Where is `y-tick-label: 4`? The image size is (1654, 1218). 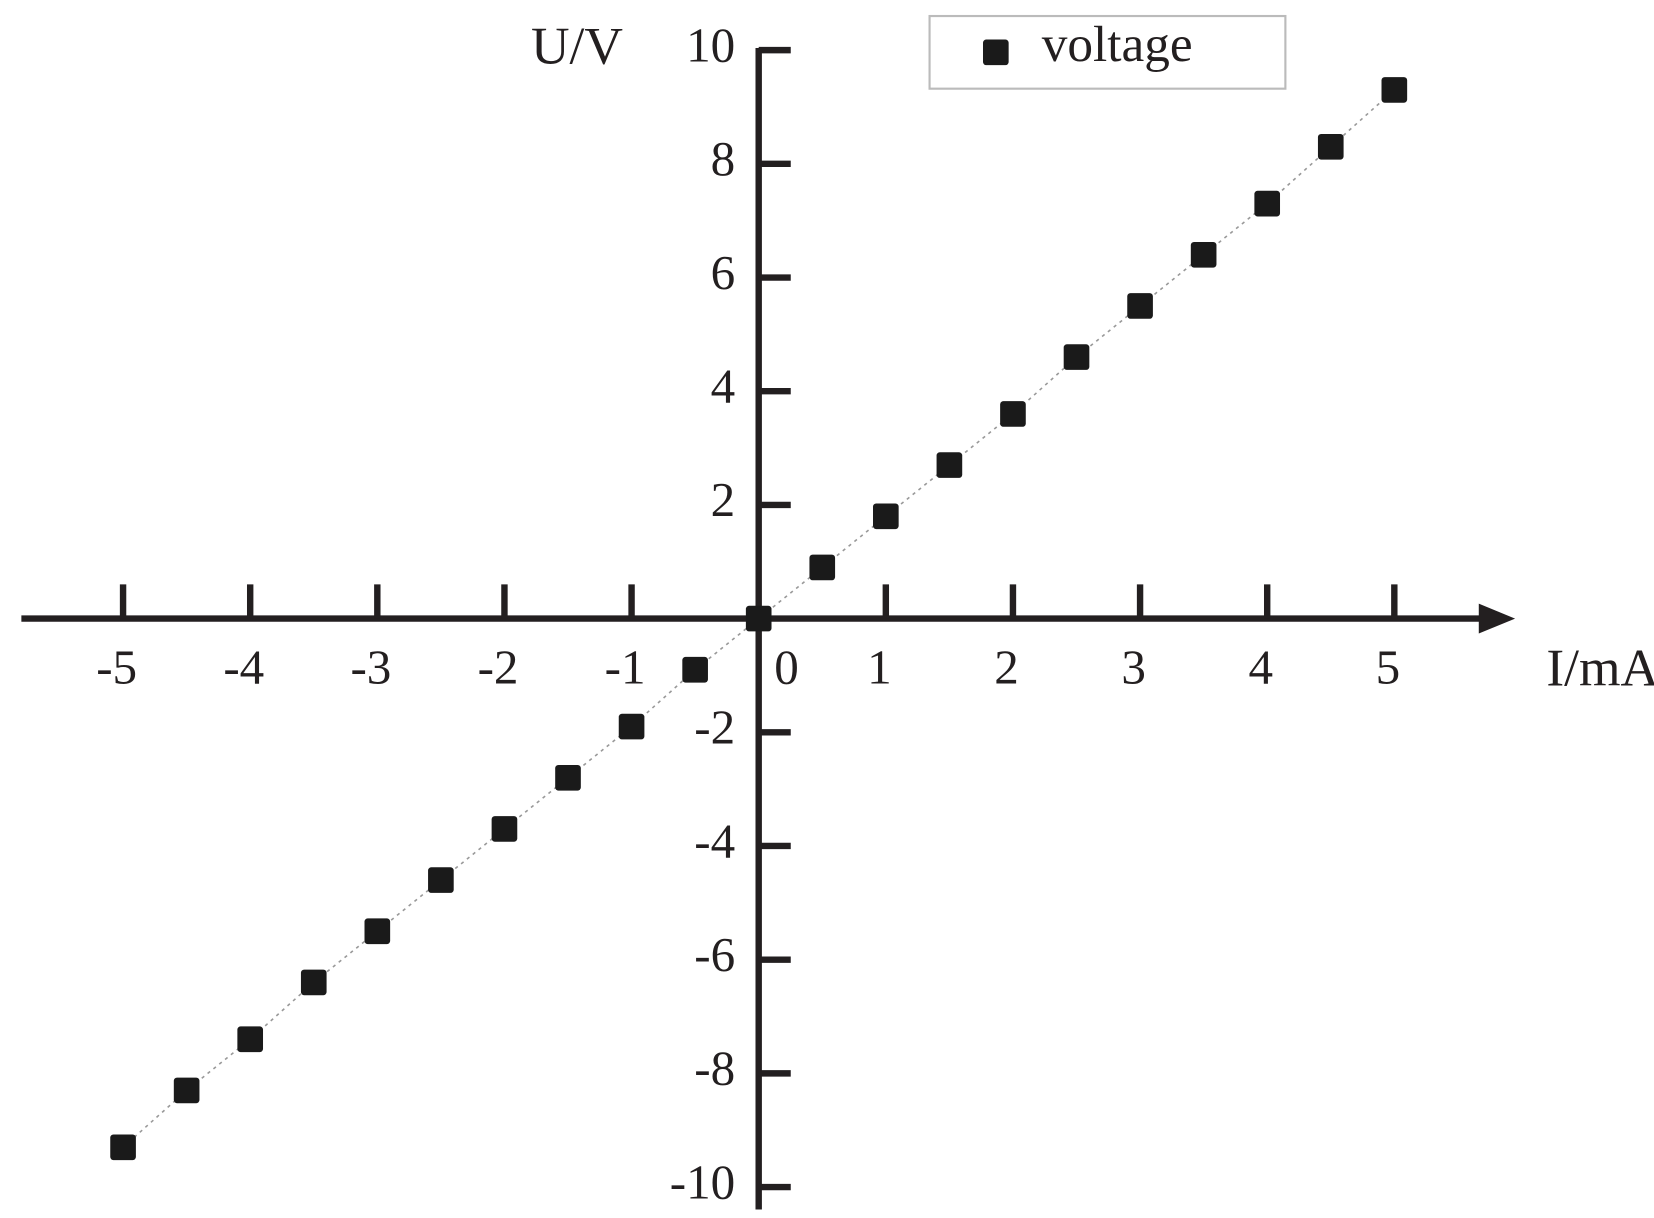 y-tick-label: 4 is located at coordinates (723, 385).